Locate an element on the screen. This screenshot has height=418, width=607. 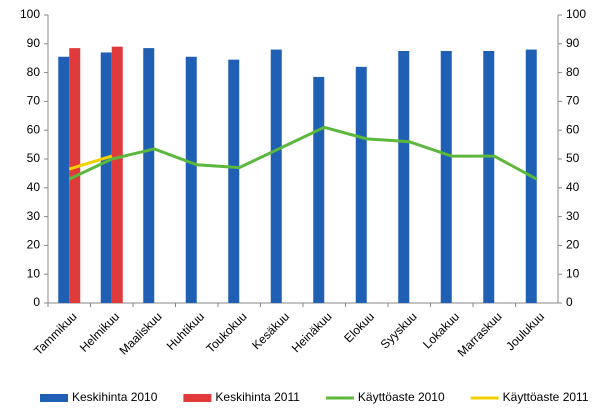
y2-tick-label: 50 is located at coordinates (573, 158).